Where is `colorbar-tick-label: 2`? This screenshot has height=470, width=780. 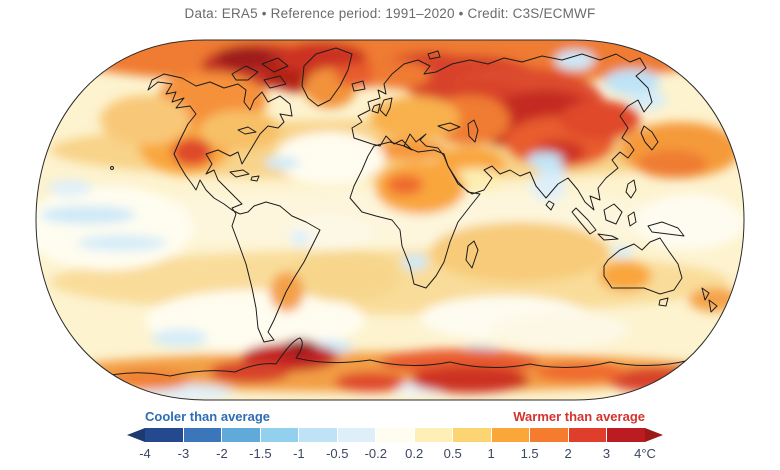 colorbar-tick-label: 2 is located at coordinates (568, 453).